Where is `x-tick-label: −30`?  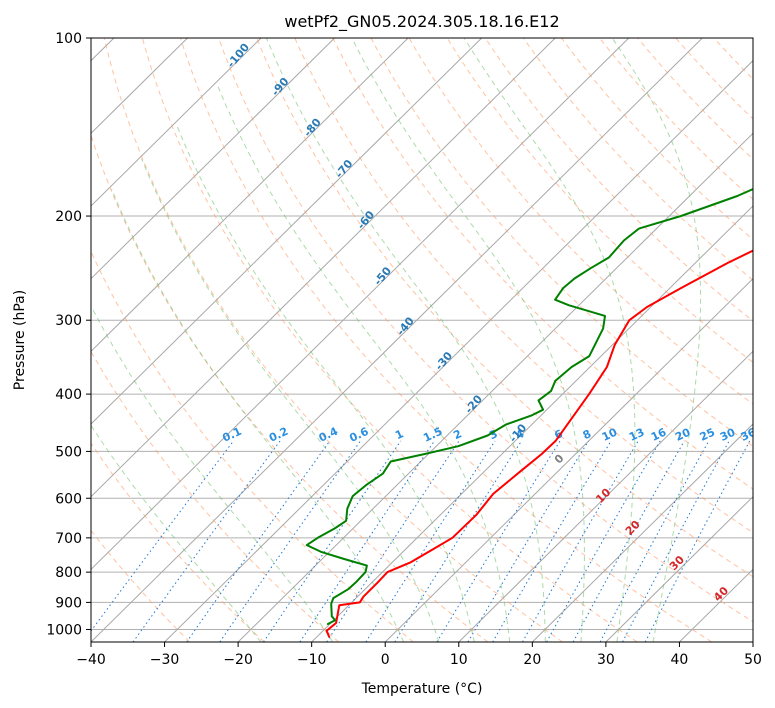 x-tick-label: −30 is located at coordinates (165, 660).